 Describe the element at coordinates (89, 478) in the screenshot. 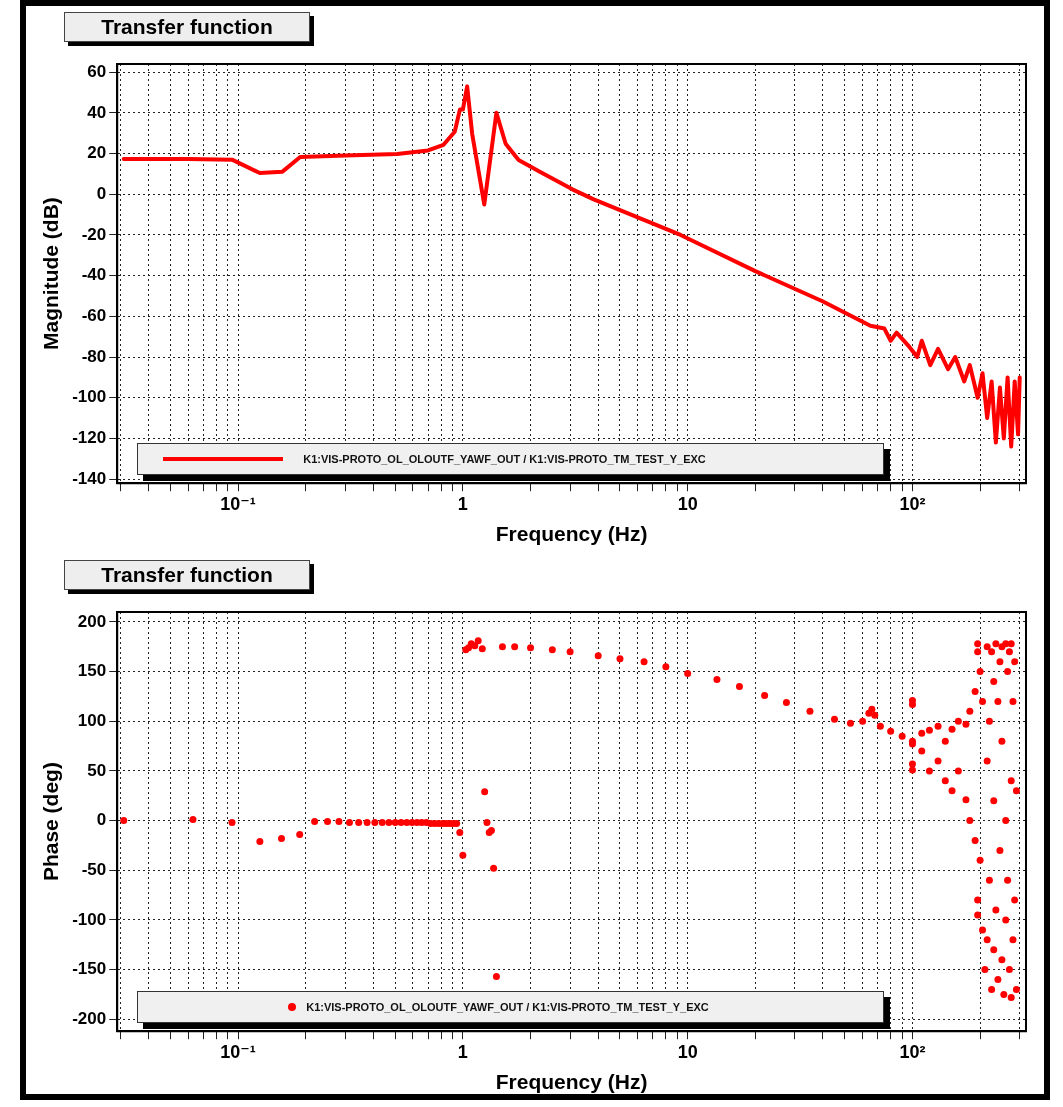

I see `y-tick-label: -140` at that location.